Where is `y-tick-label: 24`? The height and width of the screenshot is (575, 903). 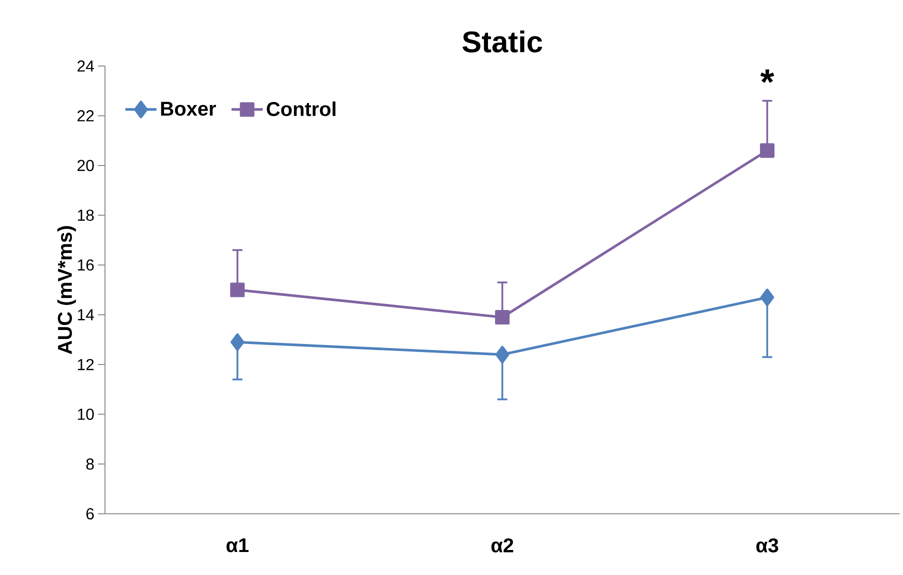 y-tick-label: 24 is located at coordinates (86, 66).